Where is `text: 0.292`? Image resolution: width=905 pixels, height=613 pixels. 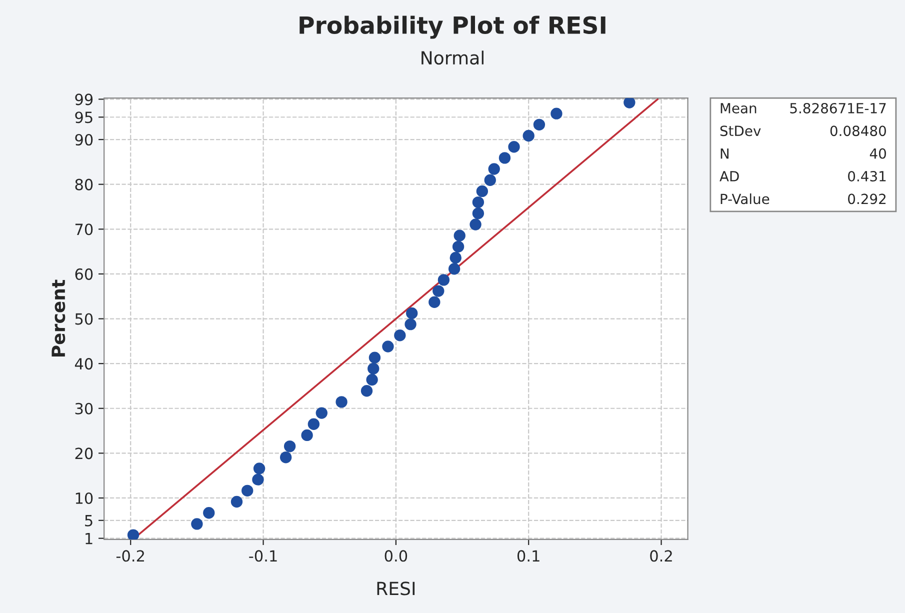 text: 0.292 is located at coordinates (867, 199).